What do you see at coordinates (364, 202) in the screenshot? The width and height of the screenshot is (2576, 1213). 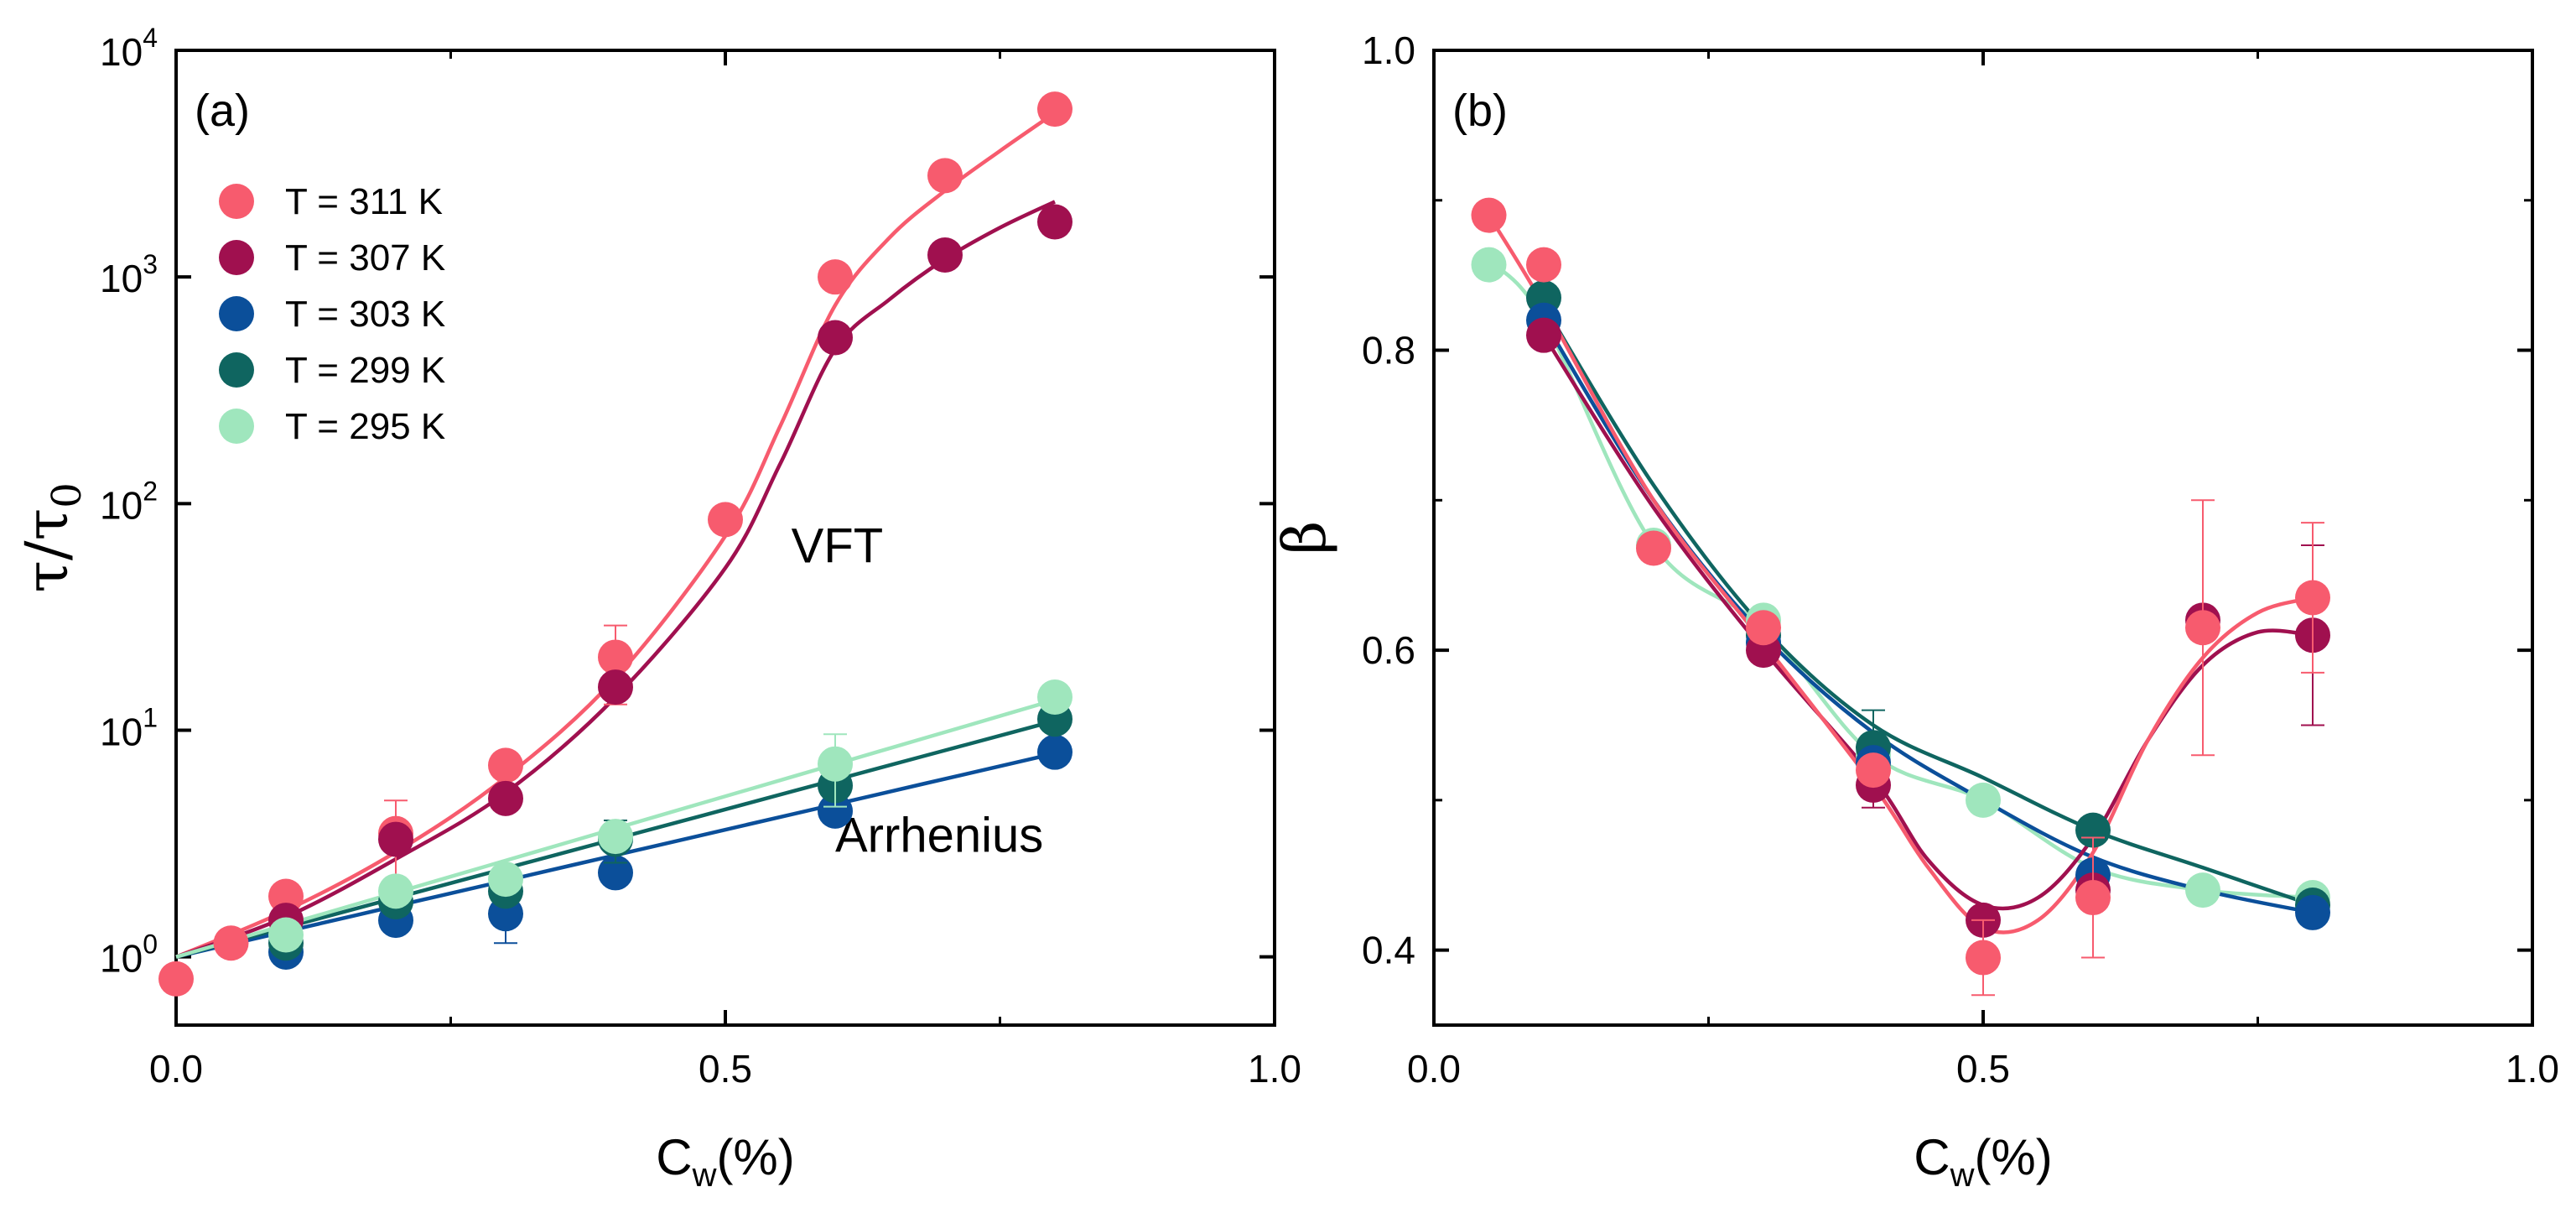 I see `legend-label: T = 311 K` at bounding box center [364, 202].